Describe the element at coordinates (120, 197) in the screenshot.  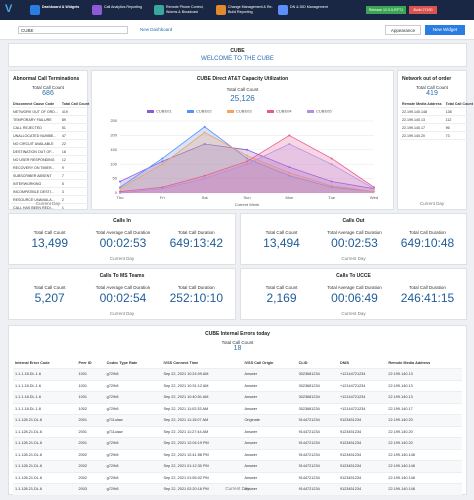
I see `x-tick-label: Thu` at that location.